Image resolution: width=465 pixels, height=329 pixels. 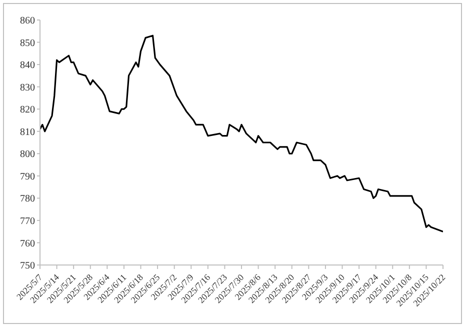 I want to click on y-tick-label: 770, so click(x=27, y=222).